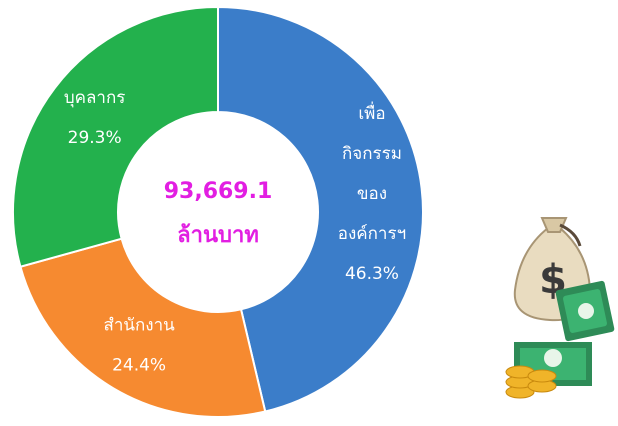  What do you see at coordinates (372, 172) in the screenshot?
I see `segment-label: เพื่อกิจกรรมขององค์การฯ` at bounding box center [372, 172].